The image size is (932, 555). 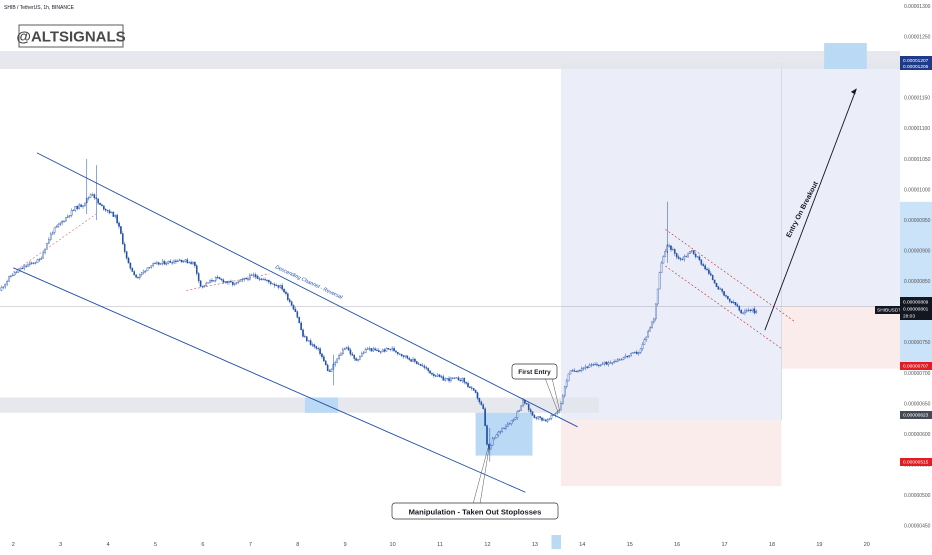 What do you see at coordinates (487, 545) in the screenshot?
I see `x-tick-label: 12` at bounding box center [487, 545].